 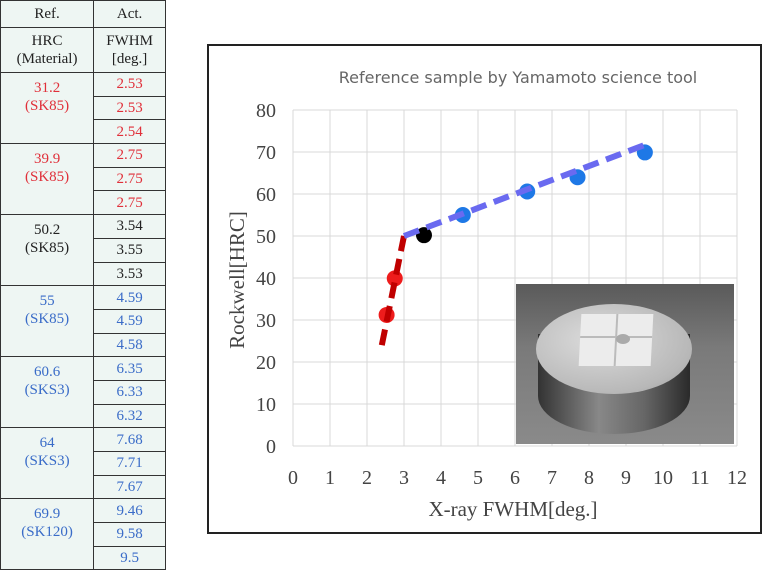 What do you see at coordinates (129, 416) in the screenshot?
I see `fwhm-cell: 6.32` at bounding box center [129, 416].